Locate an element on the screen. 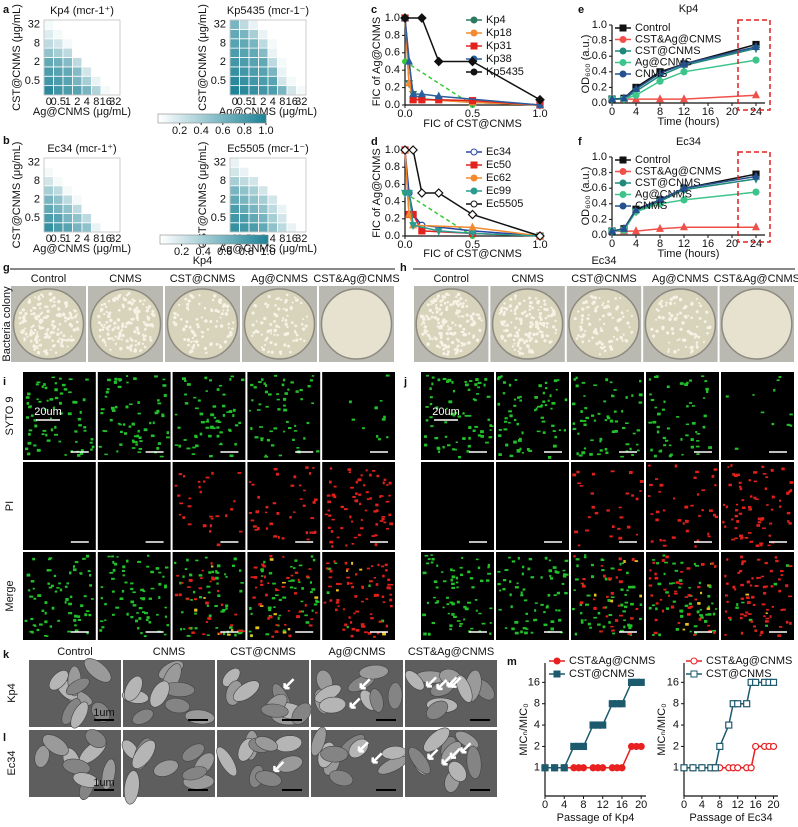 This screenshot has height=827, width=798. y-axis-label: OD₆₀₀ (a.u.) is located at coordinates (586, 64).